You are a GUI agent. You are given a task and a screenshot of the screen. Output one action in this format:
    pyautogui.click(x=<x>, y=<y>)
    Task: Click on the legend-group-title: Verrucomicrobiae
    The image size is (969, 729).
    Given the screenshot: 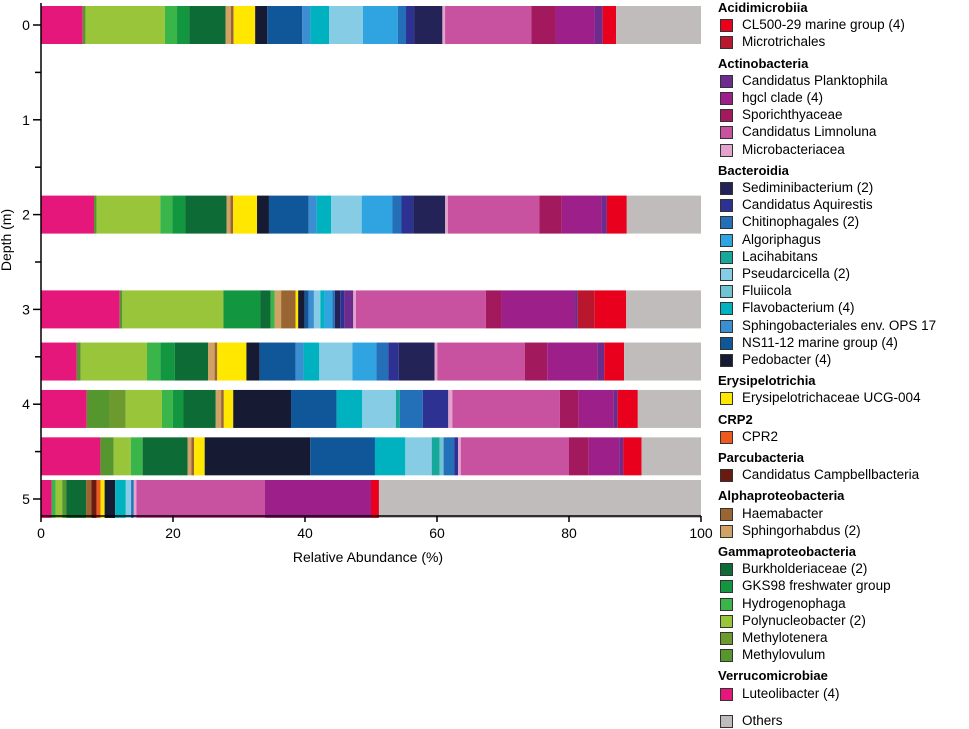 What is the action you would take?
    pyautogui.click(x=773, y=676)
    